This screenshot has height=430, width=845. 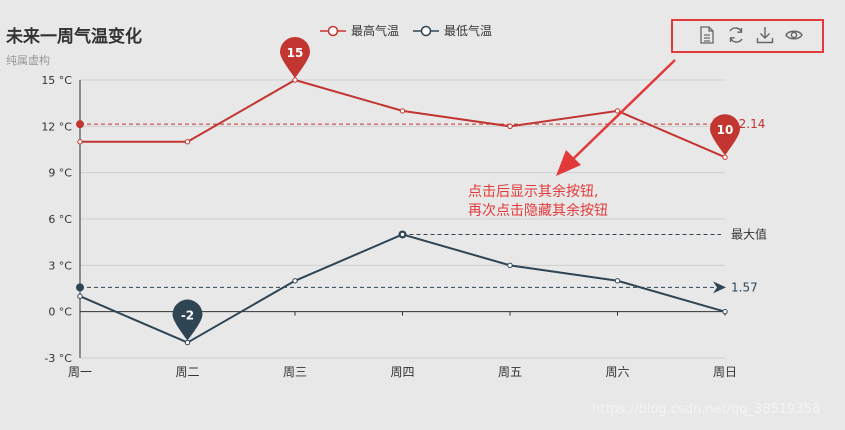 What do you see at coordinates (187, 372) in the screenshot?
I see `x-tick-label: 周二` at bounding box center [187, 372].